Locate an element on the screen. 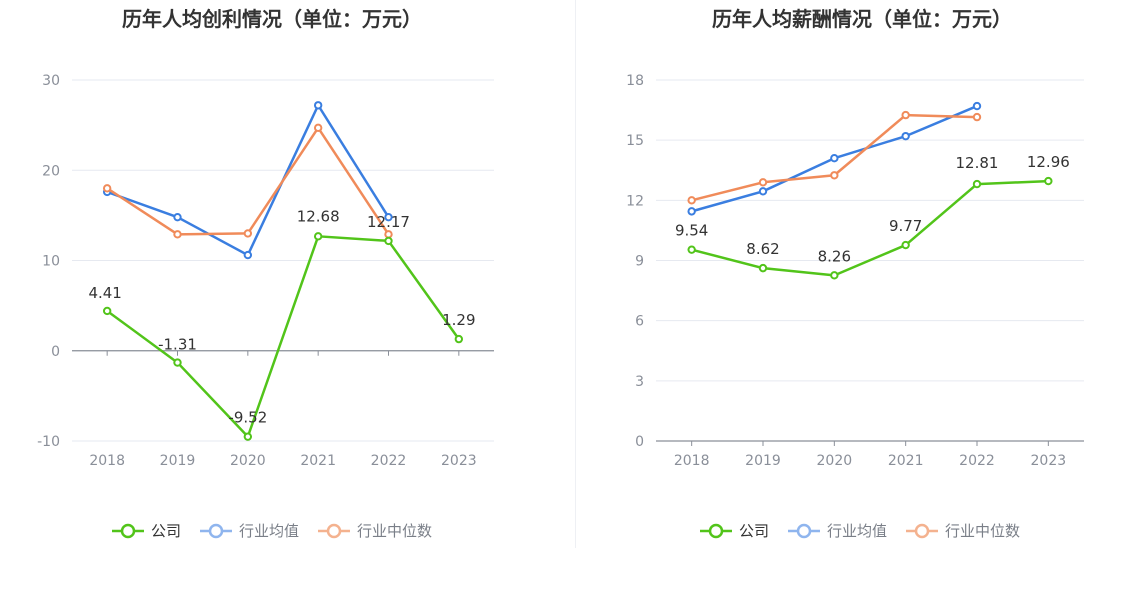 The image size is (1148, 589). data-label: 12.17 is located at coordinates (388, 222).